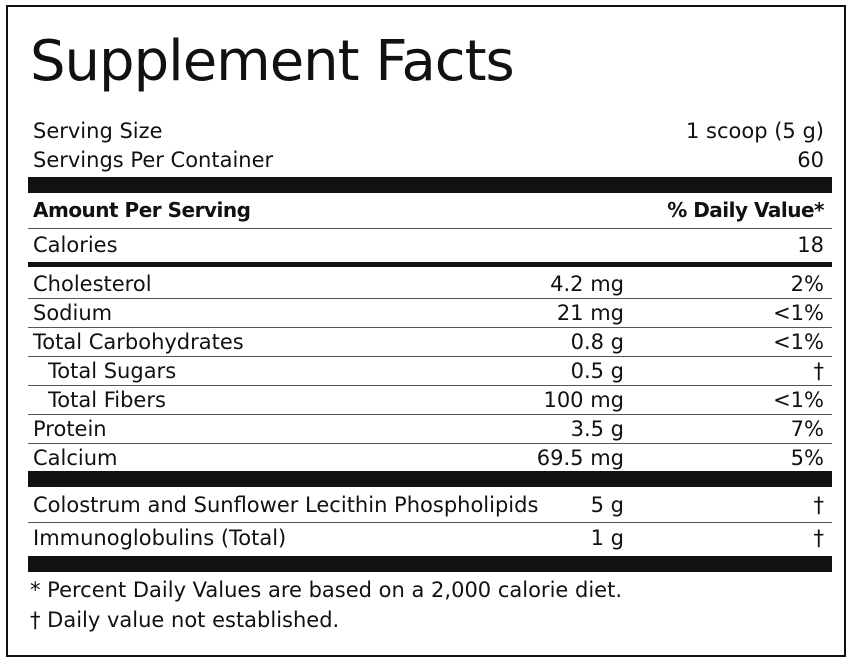  Describe the element at coordinates (807, 284) in the screenshot. I see `nutrient-daily-value: 2%` at that location.